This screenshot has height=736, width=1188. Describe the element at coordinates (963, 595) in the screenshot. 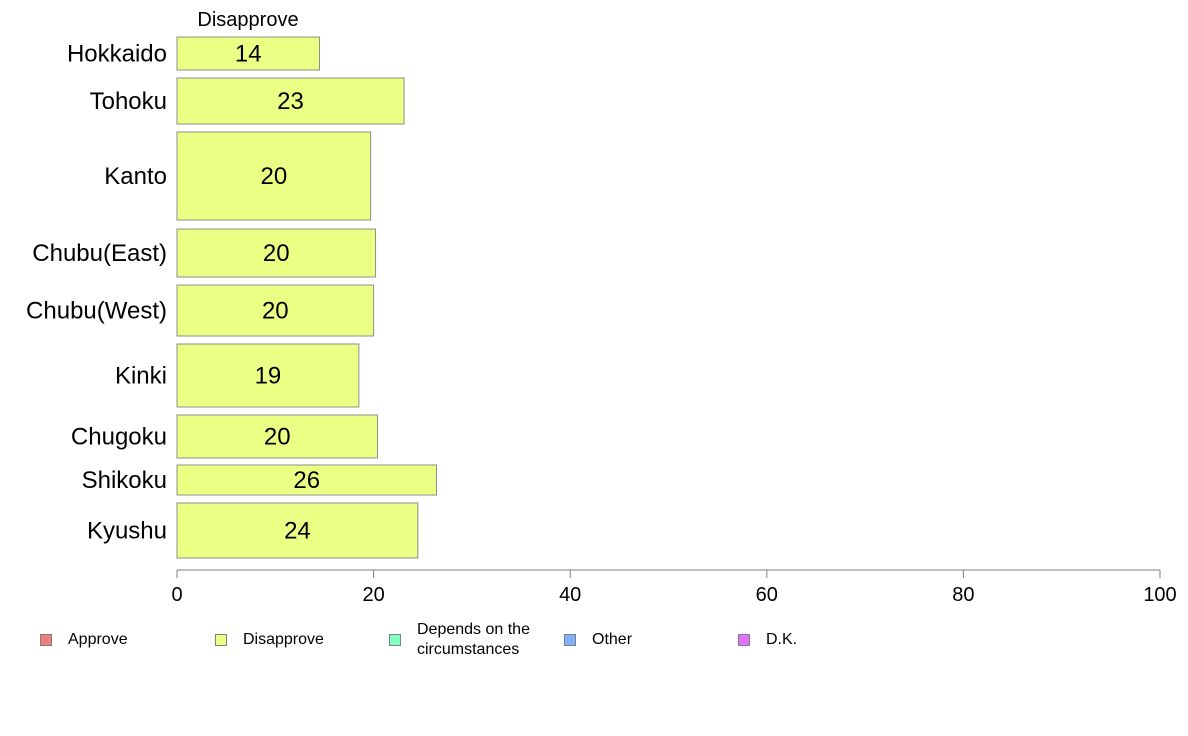

I see `x-tick-label-80: 80` at that location.